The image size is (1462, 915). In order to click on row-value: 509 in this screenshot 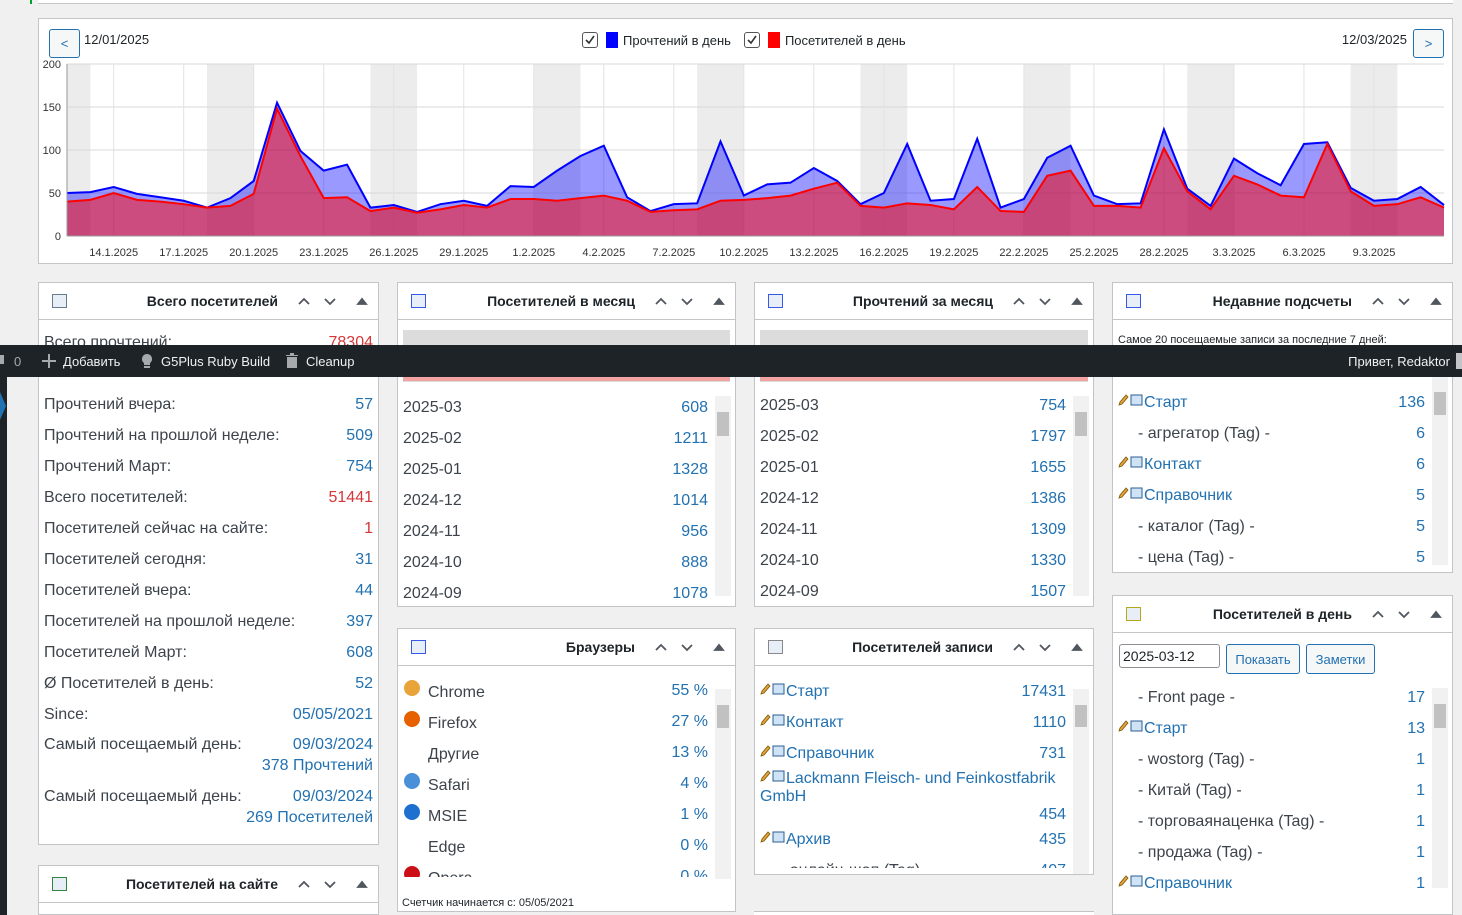, I will do `click(359, 436)`.